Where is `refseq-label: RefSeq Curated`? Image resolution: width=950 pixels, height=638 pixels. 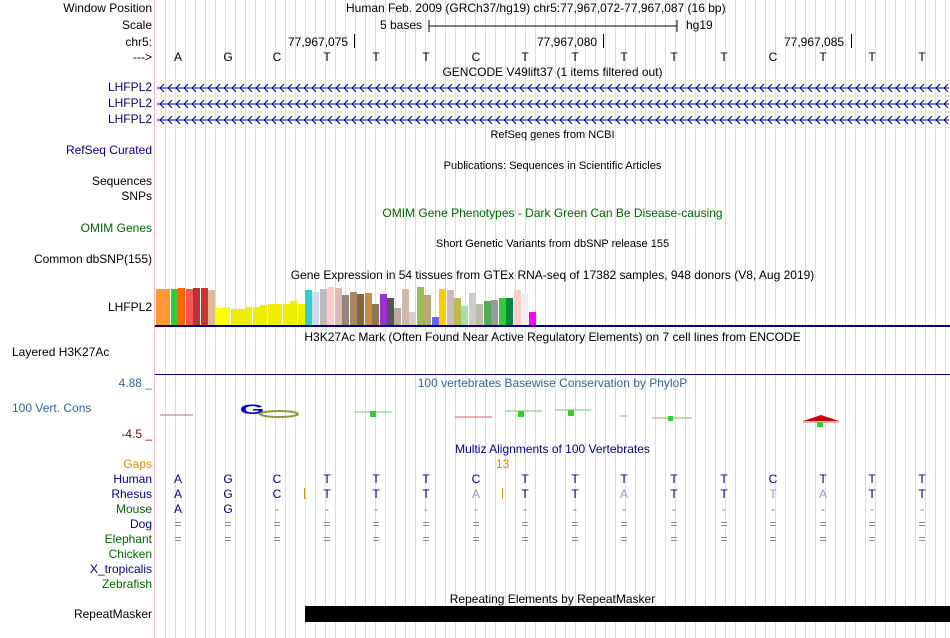
refseq-label: RefSeq Curated is located at coordinates (108, 150).